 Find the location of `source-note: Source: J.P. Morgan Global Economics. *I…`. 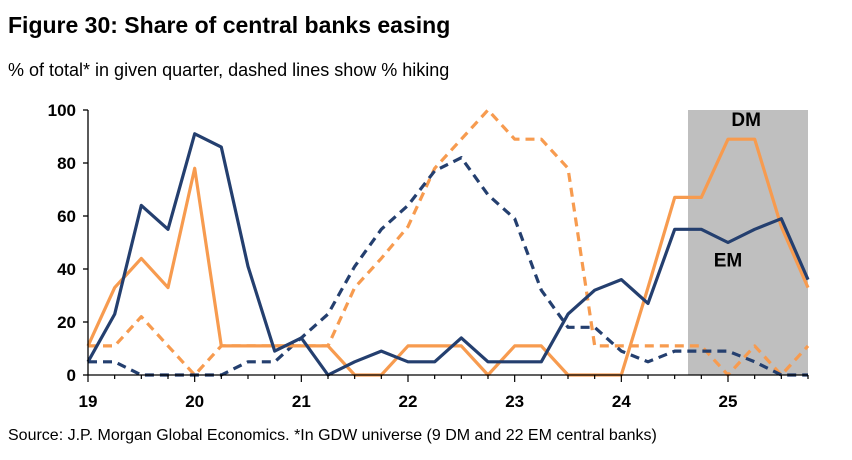

source-note: Source: J.P. Morgan Global Economics. *I… is located at coordinates (332, 435).